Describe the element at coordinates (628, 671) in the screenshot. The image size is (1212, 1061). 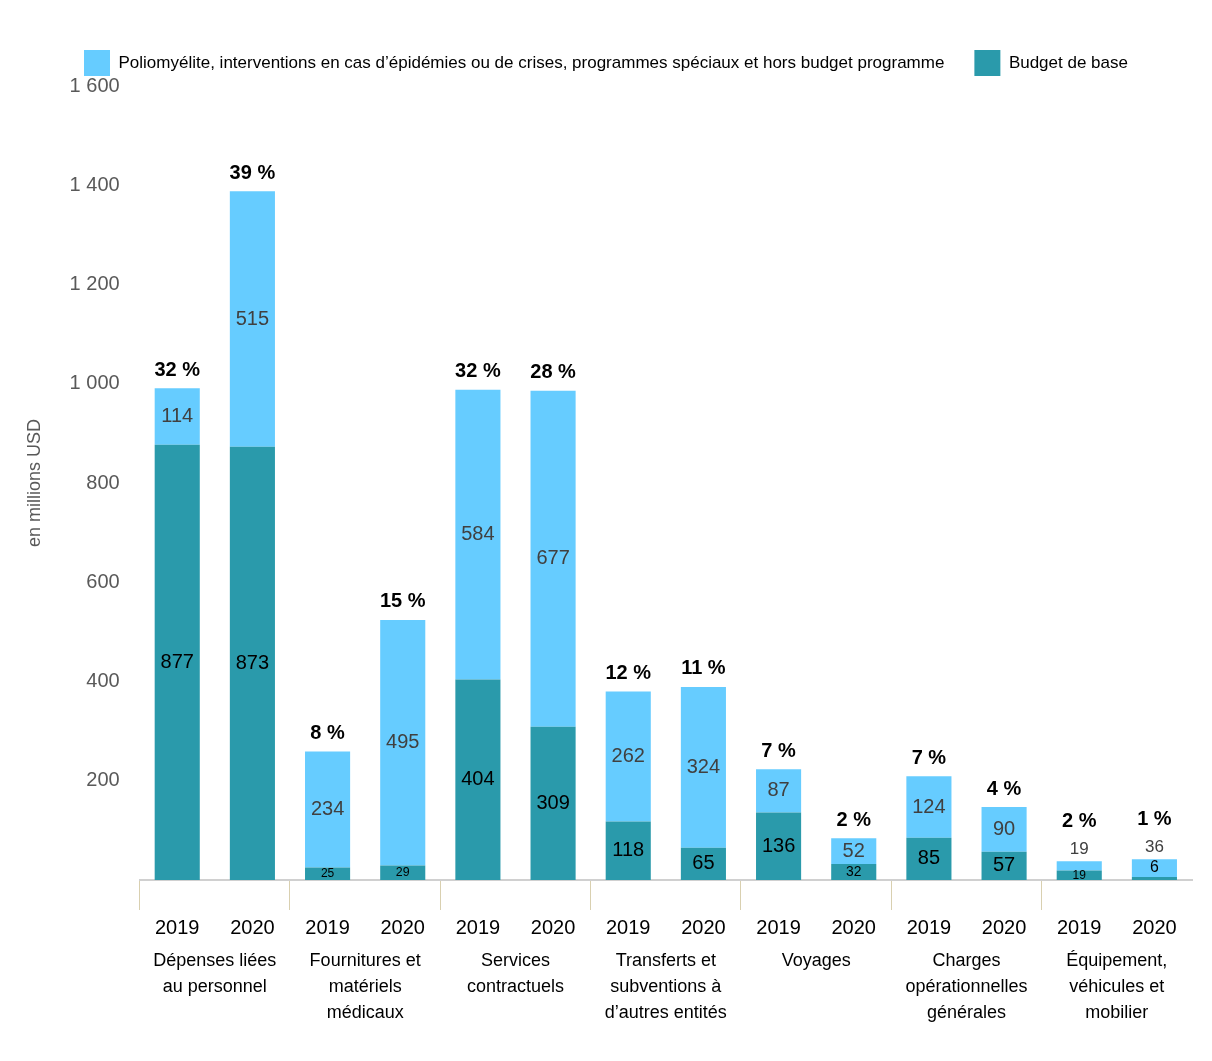
I see `annotation: 12 %` at that location.